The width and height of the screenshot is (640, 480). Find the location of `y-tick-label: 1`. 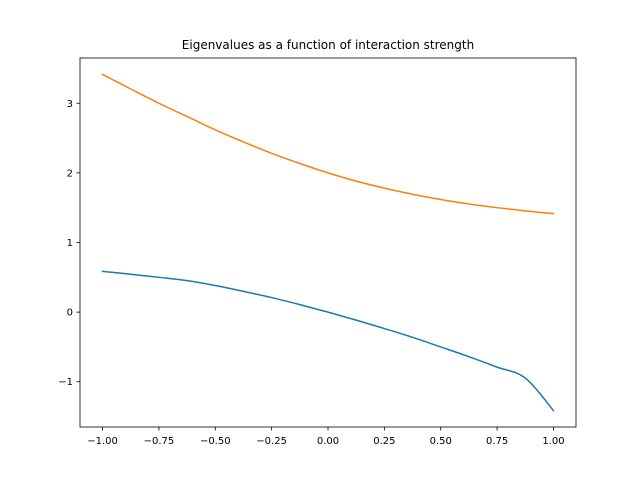

y-tick-label: 1 is located at coordinates (70, 243).